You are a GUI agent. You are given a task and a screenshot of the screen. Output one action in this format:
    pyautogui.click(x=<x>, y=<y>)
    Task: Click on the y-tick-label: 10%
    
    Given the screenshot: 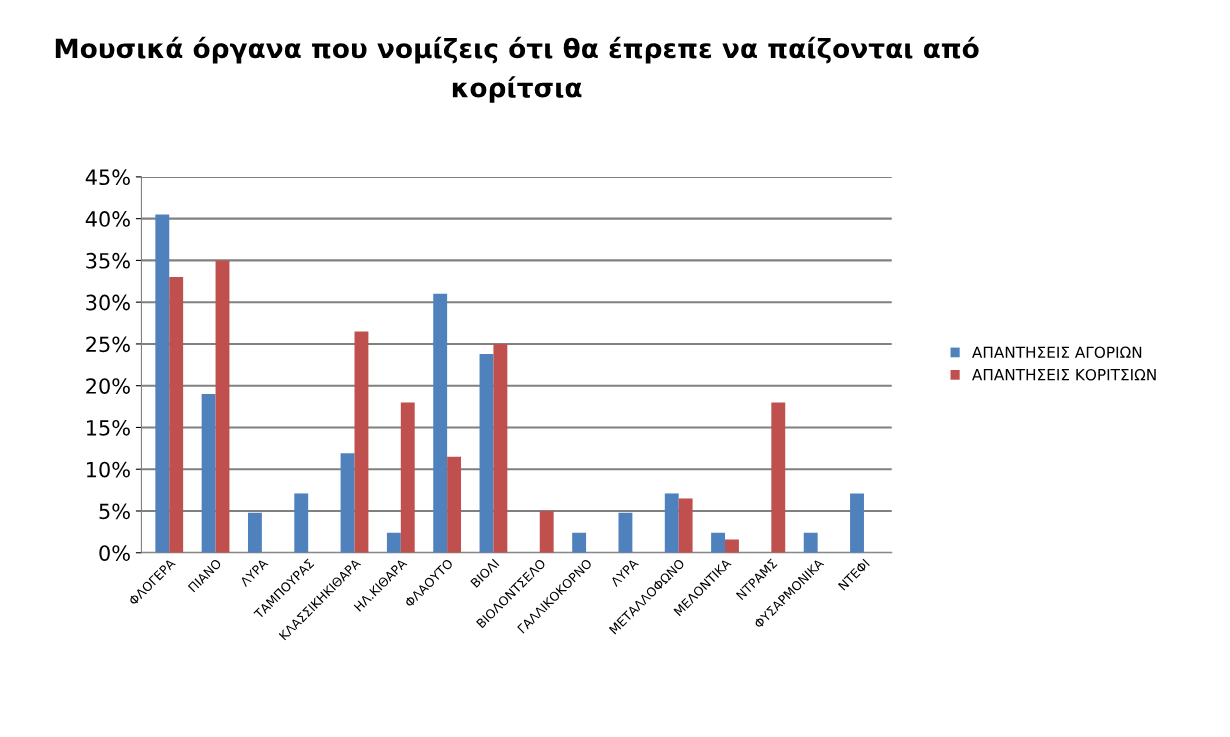 What is the action you would take?
    pyautogui.click(x=108, y=469)
    